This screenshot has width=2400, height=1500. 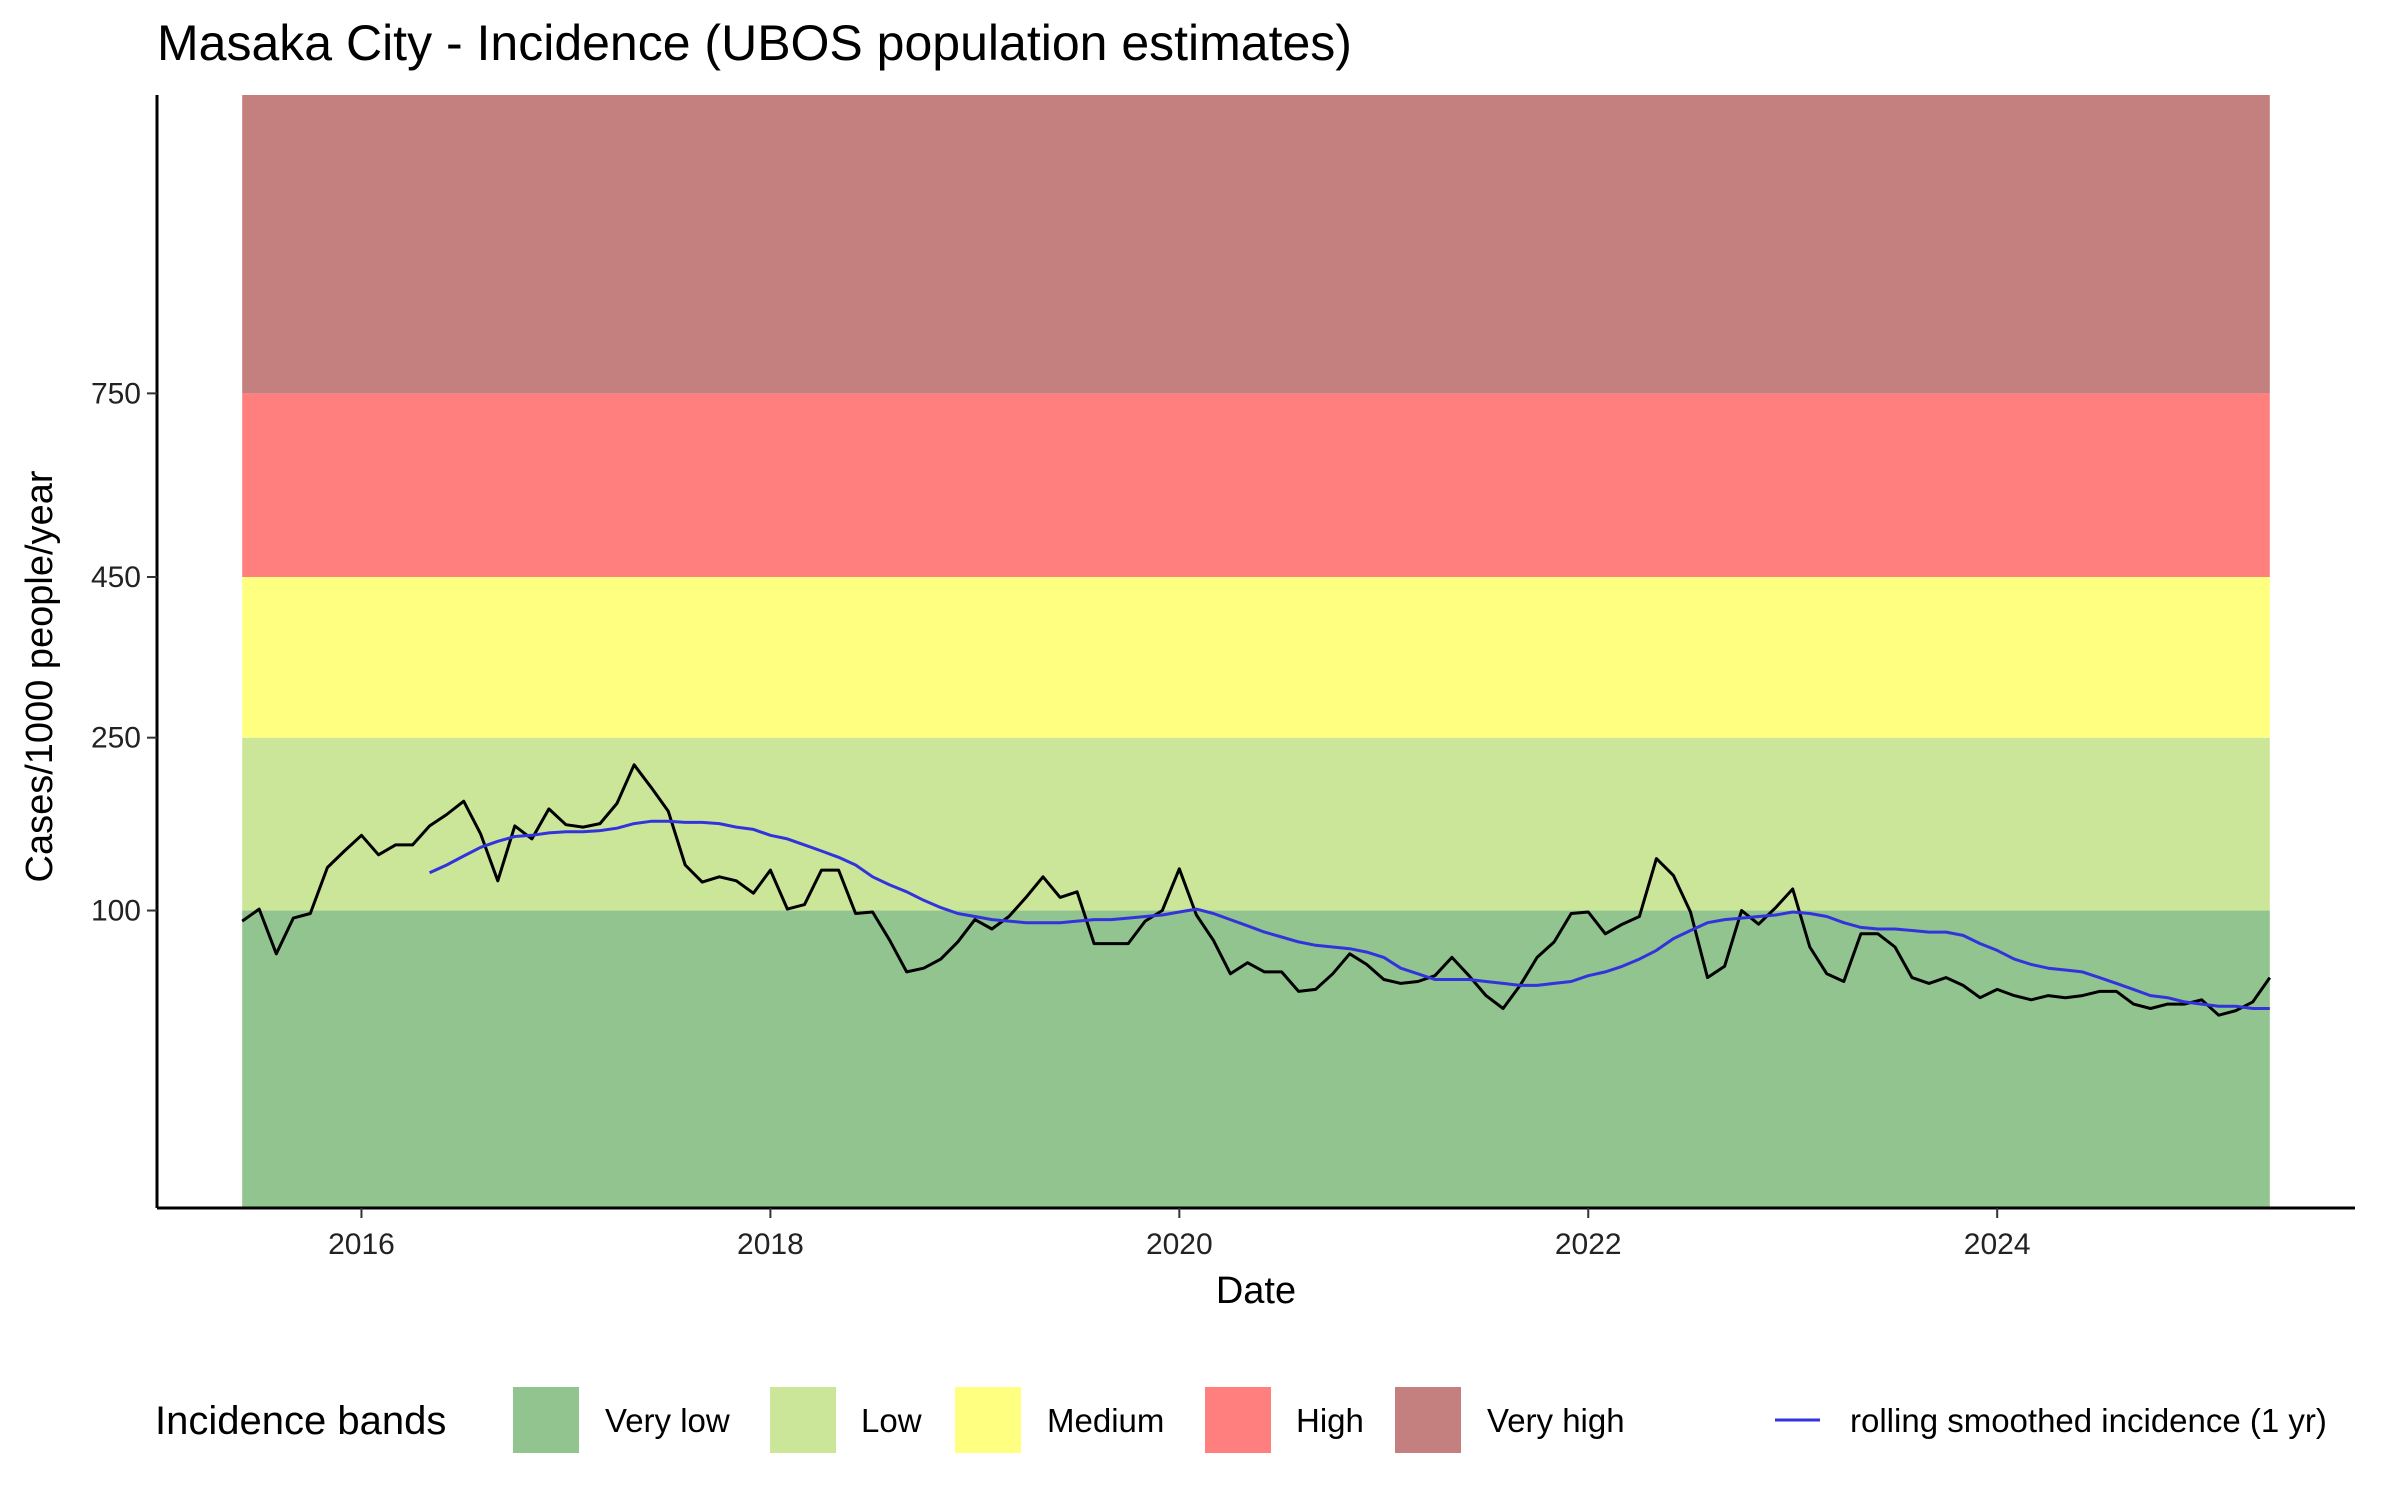 I want to click on legend-key-medium, so click(x=988, y=1420).